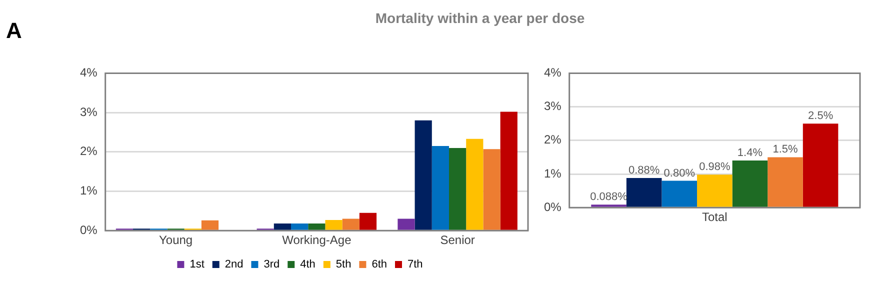  What do you see at coordinates (715, 217) in the screenshot?
I see `x-tick-label: Total` at bounding box center [715, 217].